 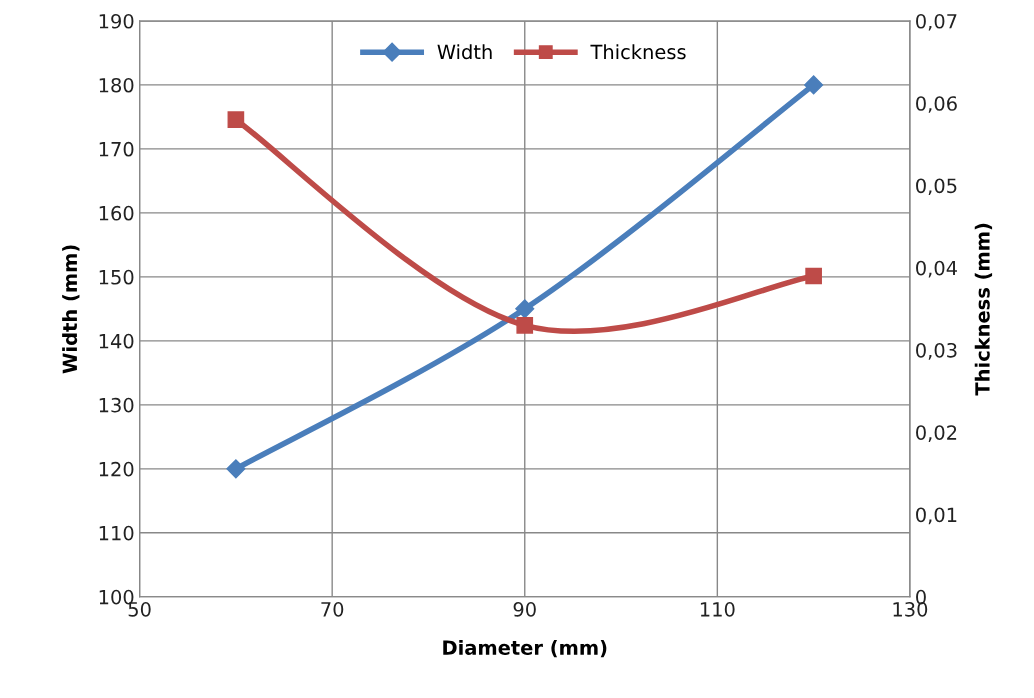 I want to click on y2-tick-label: 0,07, so click(x=936, y=22).